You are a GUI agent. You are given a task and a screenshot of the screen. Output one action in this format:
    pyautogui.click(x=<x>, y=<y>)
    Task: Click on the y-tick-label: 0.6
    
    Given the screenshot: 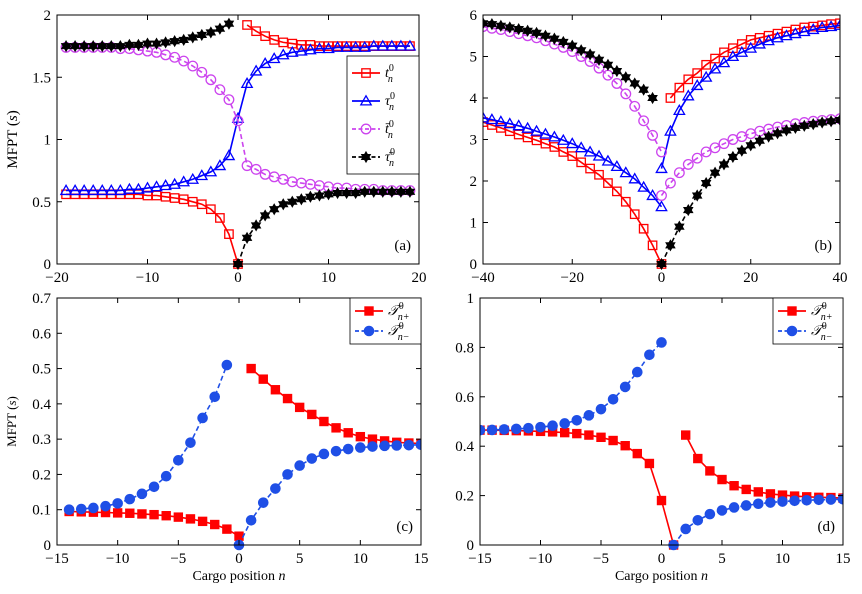 What is the action you would take?
    pyautogui.click(x=41, y=334)
    